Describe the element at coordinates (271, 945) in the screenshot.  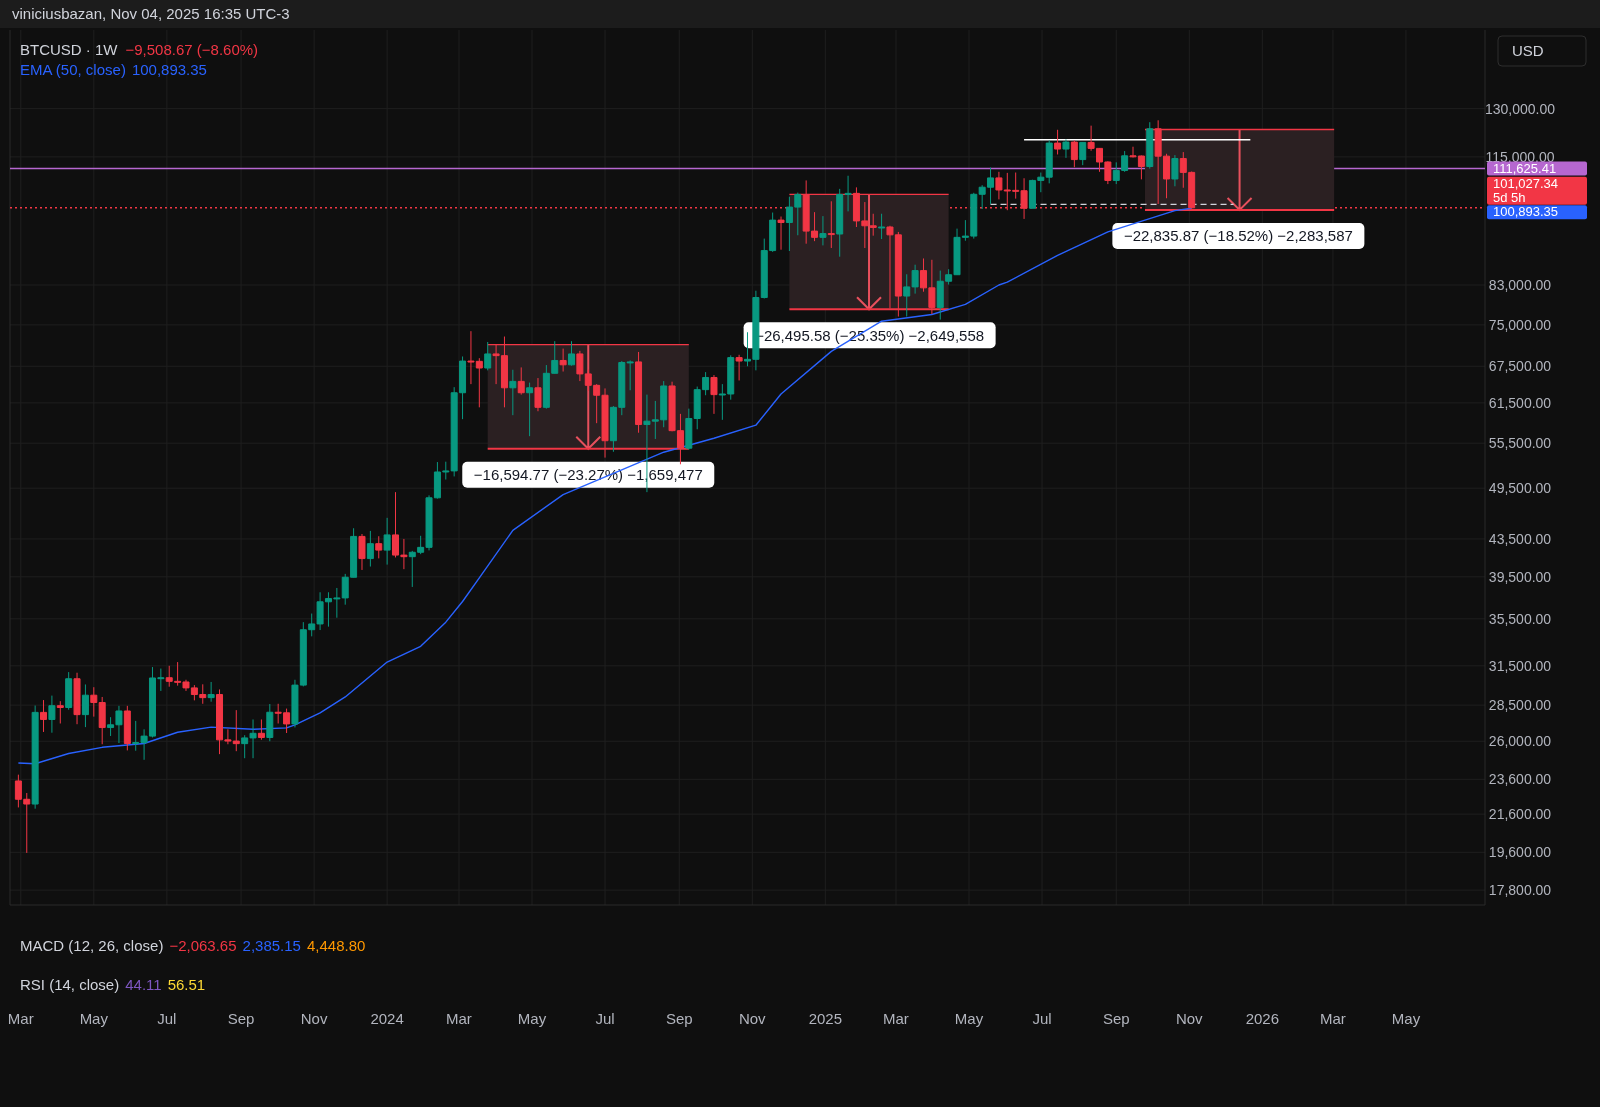
I see `text: 2,385.15` at that location.